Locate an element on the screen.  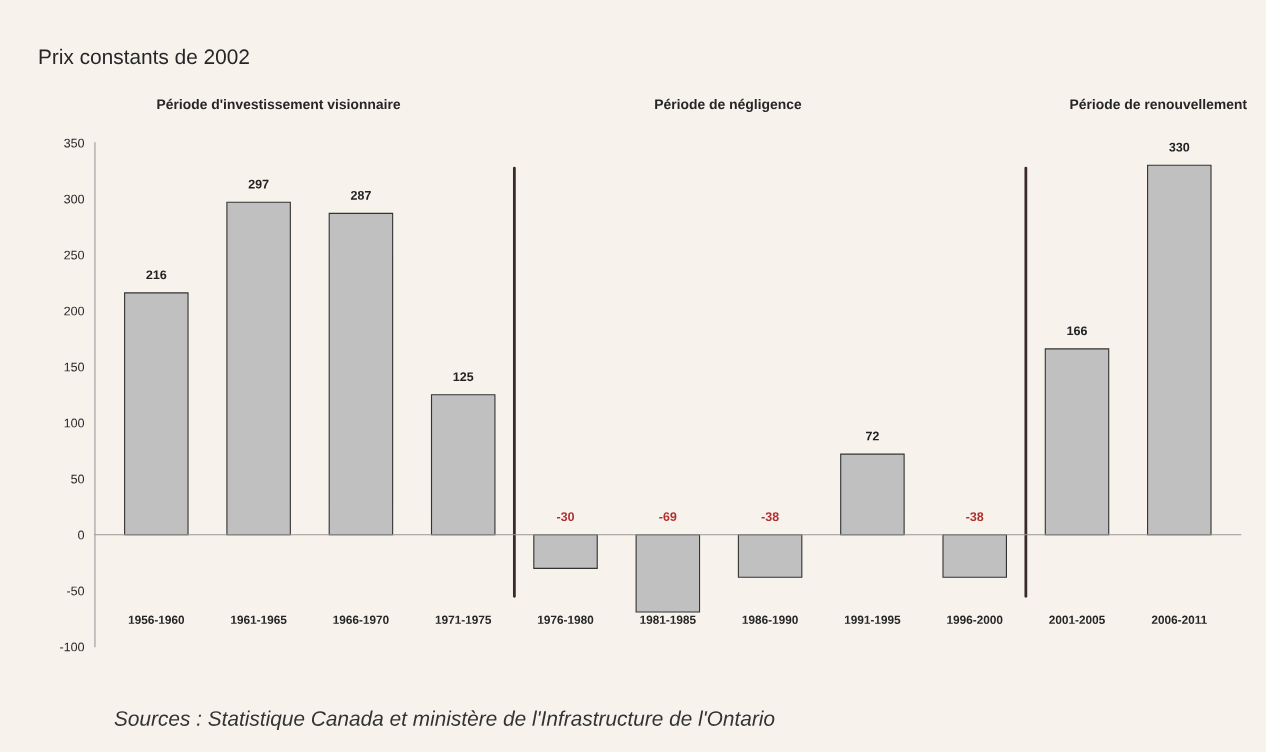
y-tick-label: 250 is located at coordinates (74, 255).